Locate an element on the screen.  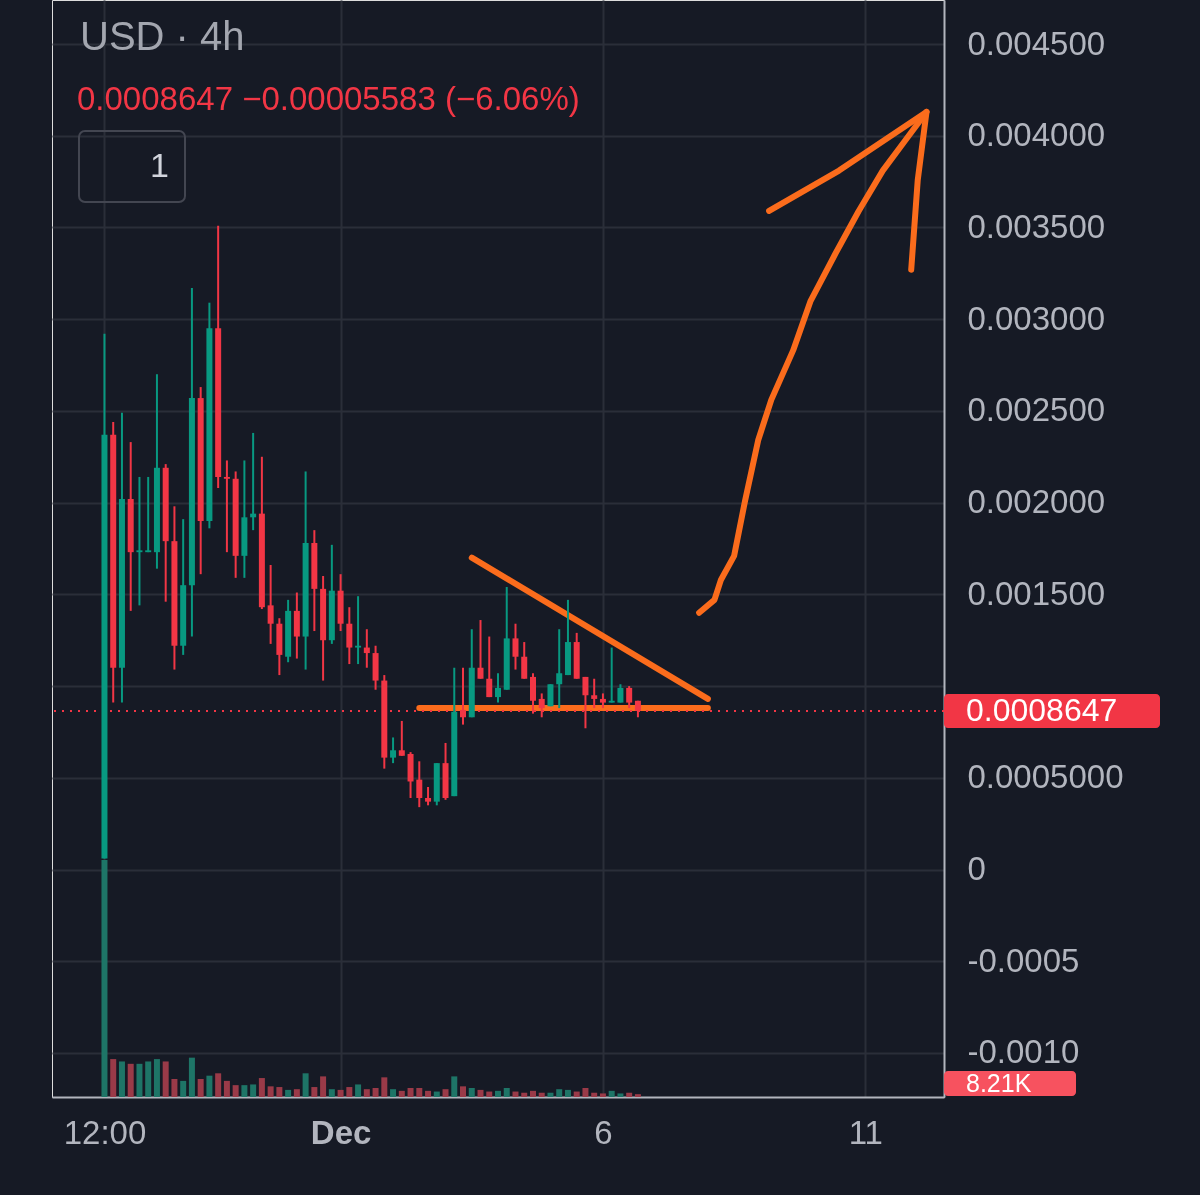
x-tick-label: 6 is located at coordinates (603, 1132).